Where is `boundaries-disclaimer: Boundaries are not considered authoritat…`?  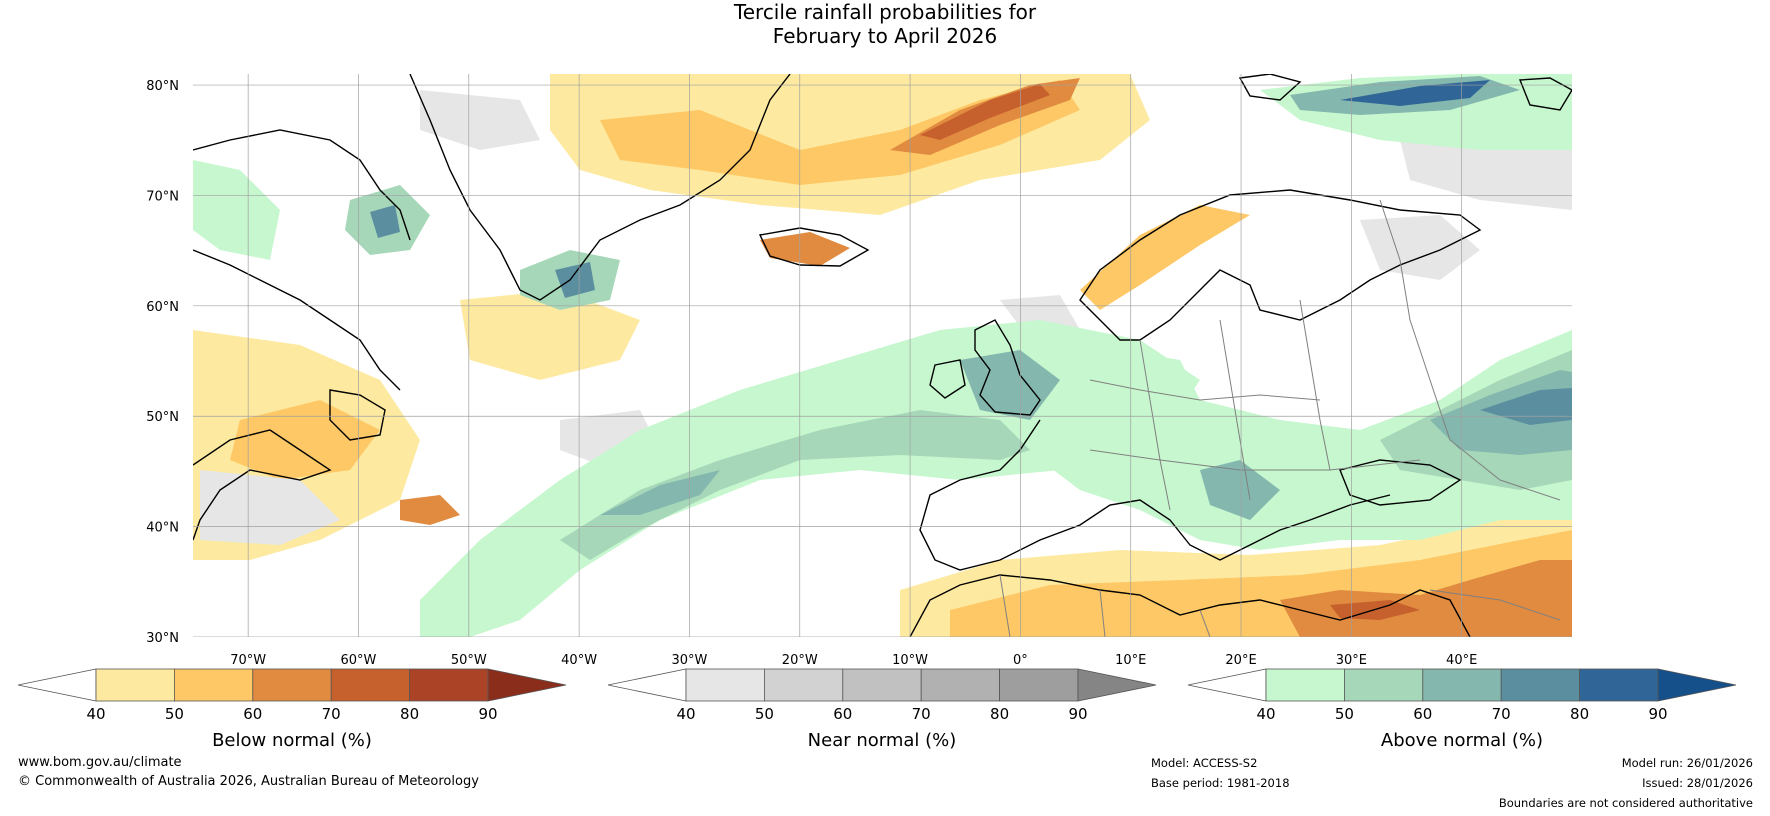
boundaries-disclaimer: Boundaries are not considered authoritat… is located at coordinates (1625, 803).